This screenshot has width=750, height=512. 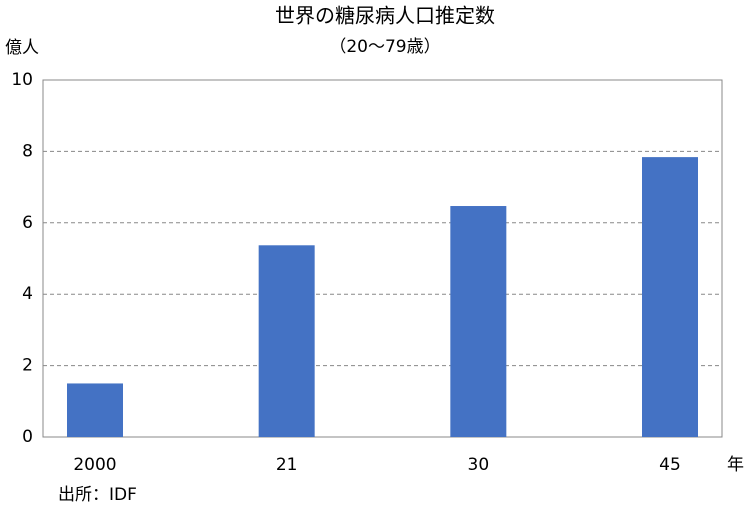 What do you see at coordinates (27, 437) in the screenshot?
I see `y-tick-label: 0` at bounding box center [27, 437].